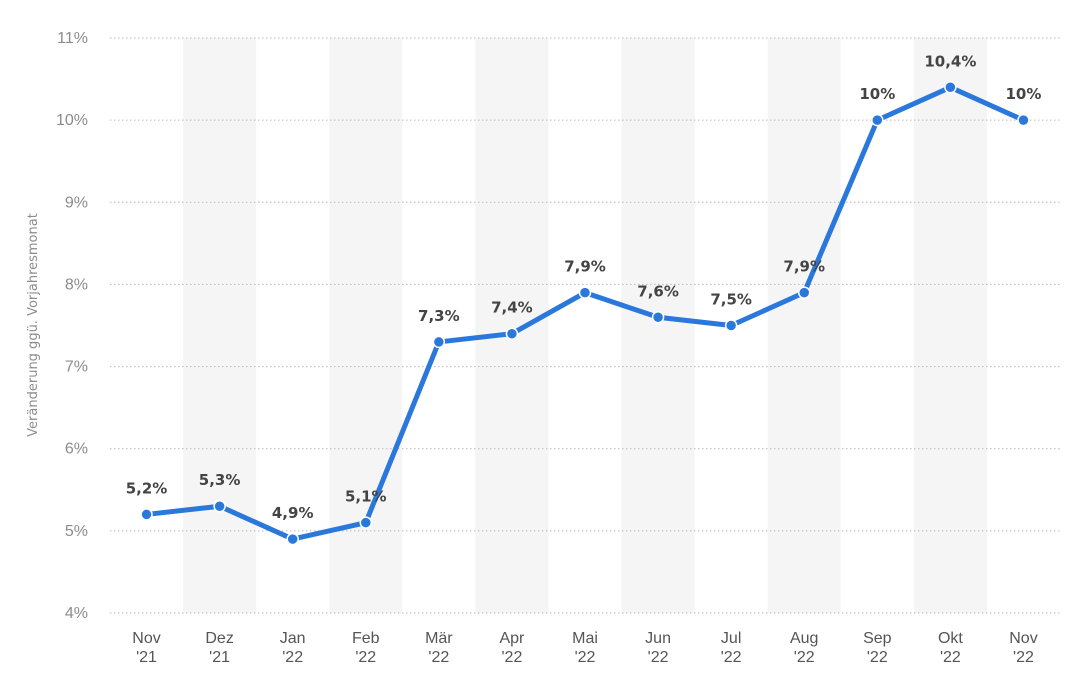 Image resolution: width=1080 pixels, height=695 pixels. What do you see at coordinates (950, 638) in the screenshot?
I see `x-tick-label: Okt` at bounding box center [950, 638].